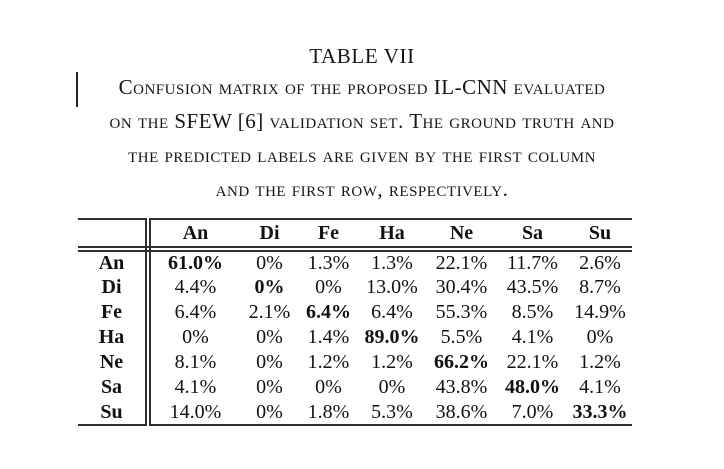 The height and width of the screenshot is (469, 724). What do you see at coordinates (461, 362) in the screenshot?
I see `cell-ne-ne: 66.2%` at bounding box center [461, 362].